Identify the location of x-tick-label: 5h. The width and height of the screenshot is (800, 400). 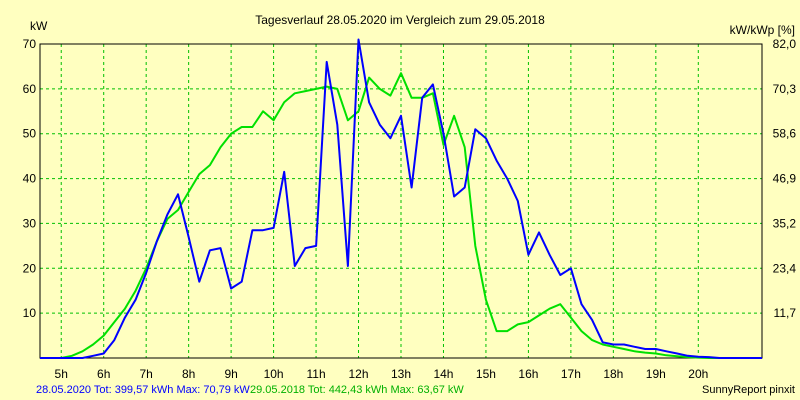
(61, 374).